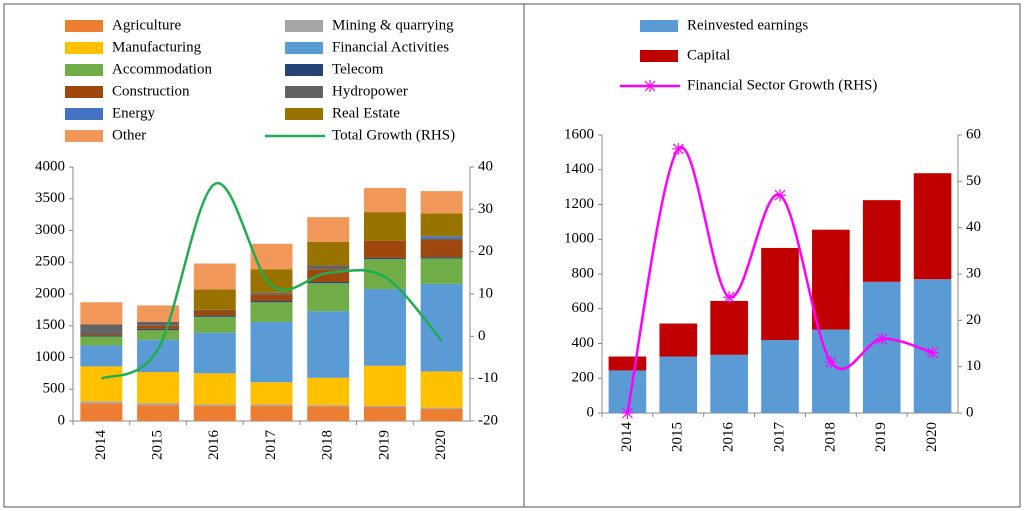 The image size is (1024, 511). What do you see at coordinates (390, 47) in the screenshot?
I see `legend-label: Financial Activities` at bounding box center [390, 47].